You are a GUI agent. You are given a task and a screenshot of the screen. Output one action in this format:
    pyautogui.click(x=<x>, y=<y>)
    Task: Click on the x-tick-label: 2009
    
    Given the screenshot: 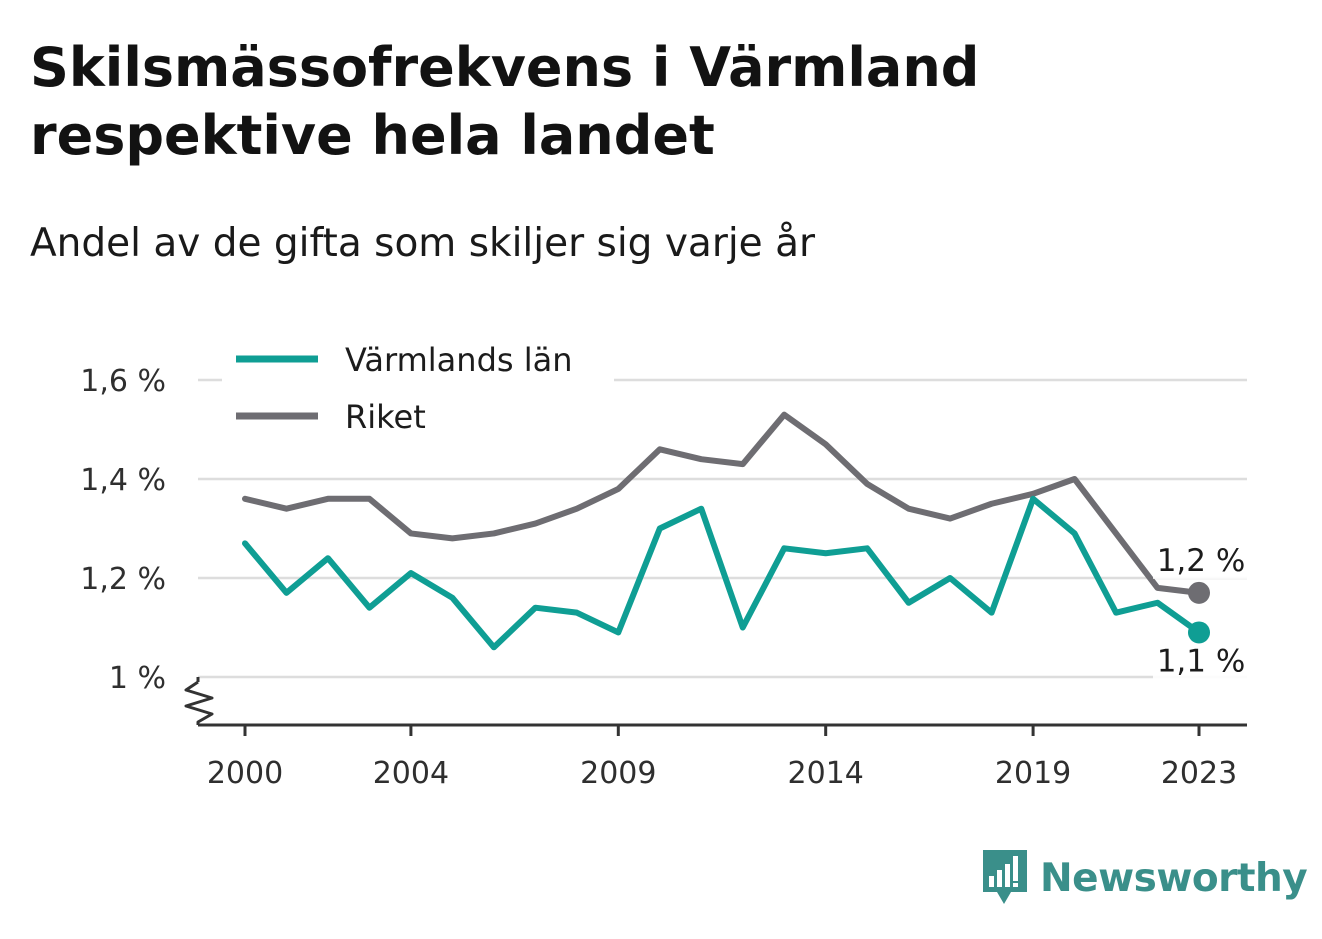 What is the action you would take?
    pyautogui.click(x=618, y=773)
    